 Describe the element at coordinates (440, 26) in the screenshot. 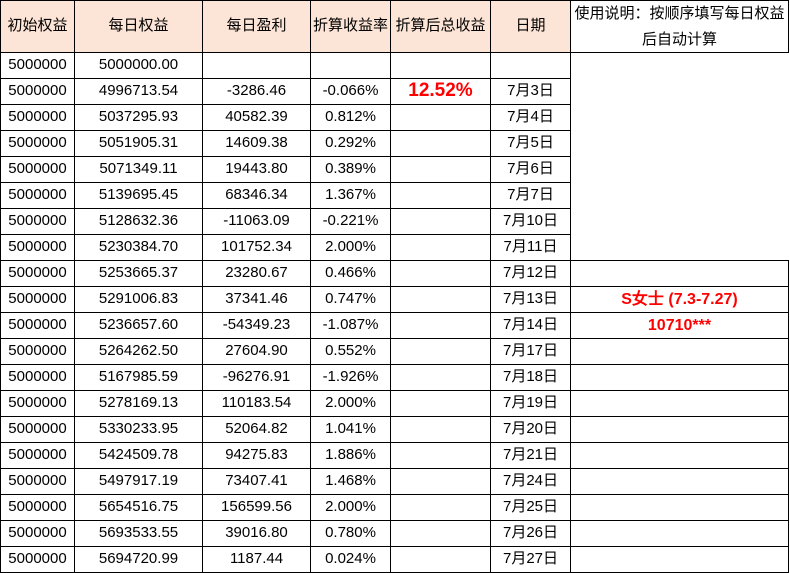

I see `header-total-return: 折算后总收益` at that location.